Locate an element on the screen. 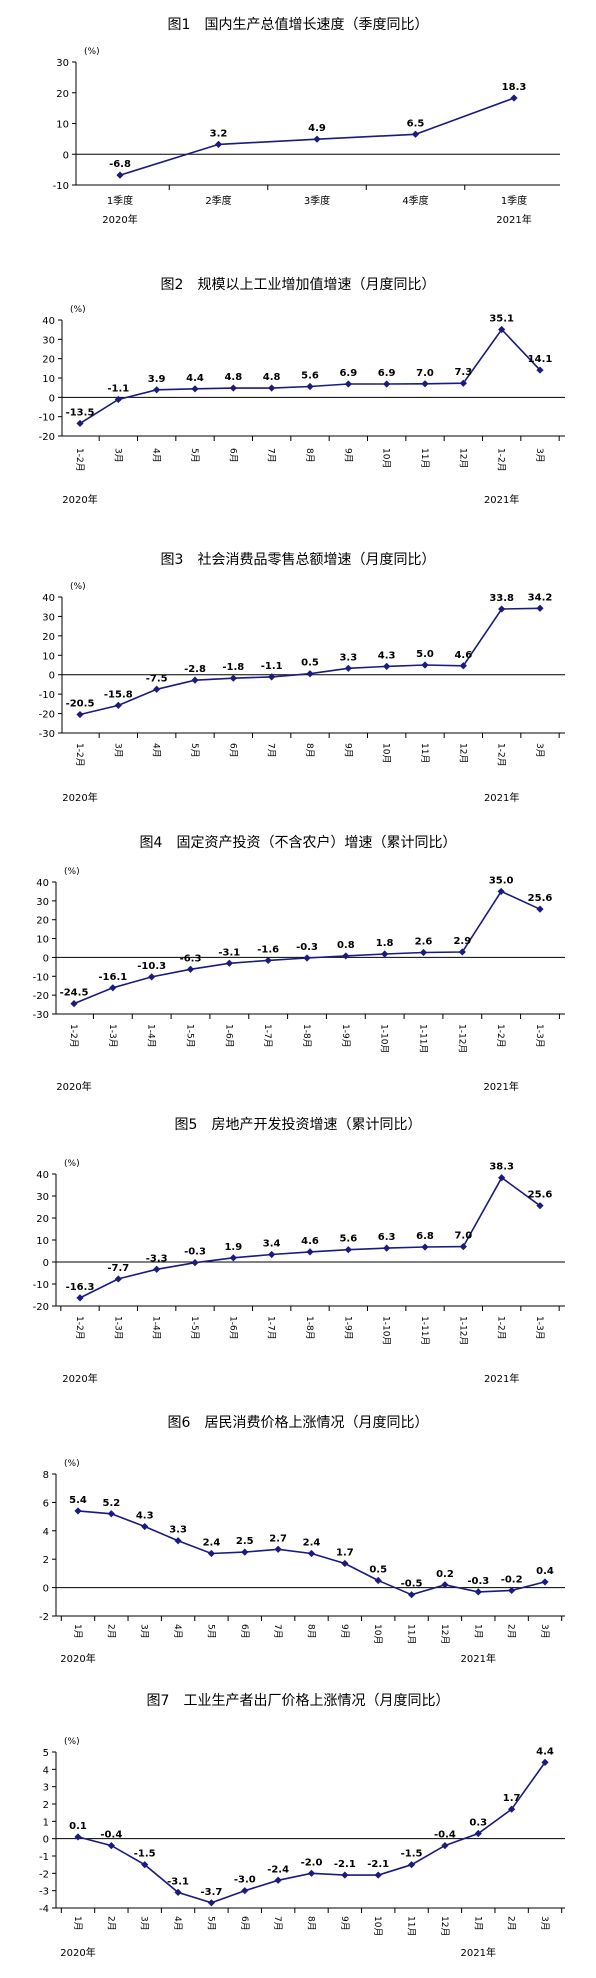 The image size is (596, 1978). x-category-label: 1-11月 is located at coordinates (424, 1330).